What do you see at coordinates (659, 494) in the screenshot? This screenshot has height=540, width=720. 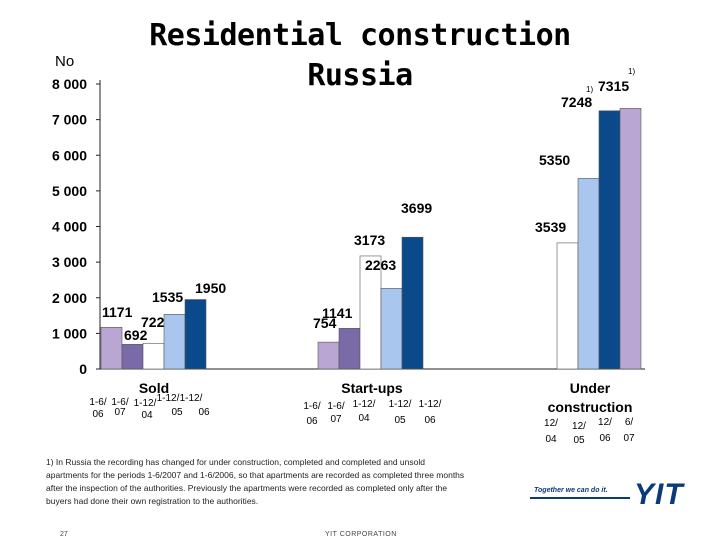 I see `logo-text: YIT` at bounding box center [659, 494].